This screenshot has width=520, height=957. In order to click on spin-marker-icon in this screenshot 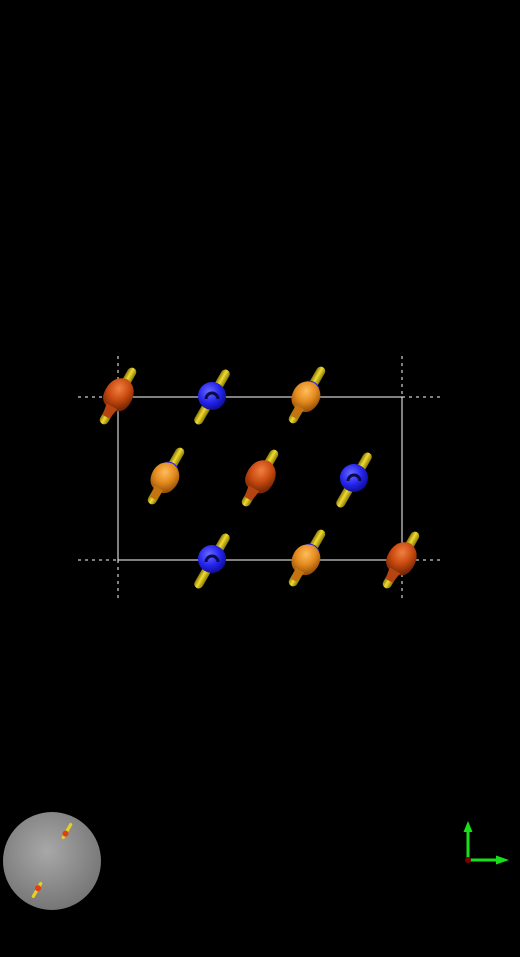, I will do `click(52, 860)`.